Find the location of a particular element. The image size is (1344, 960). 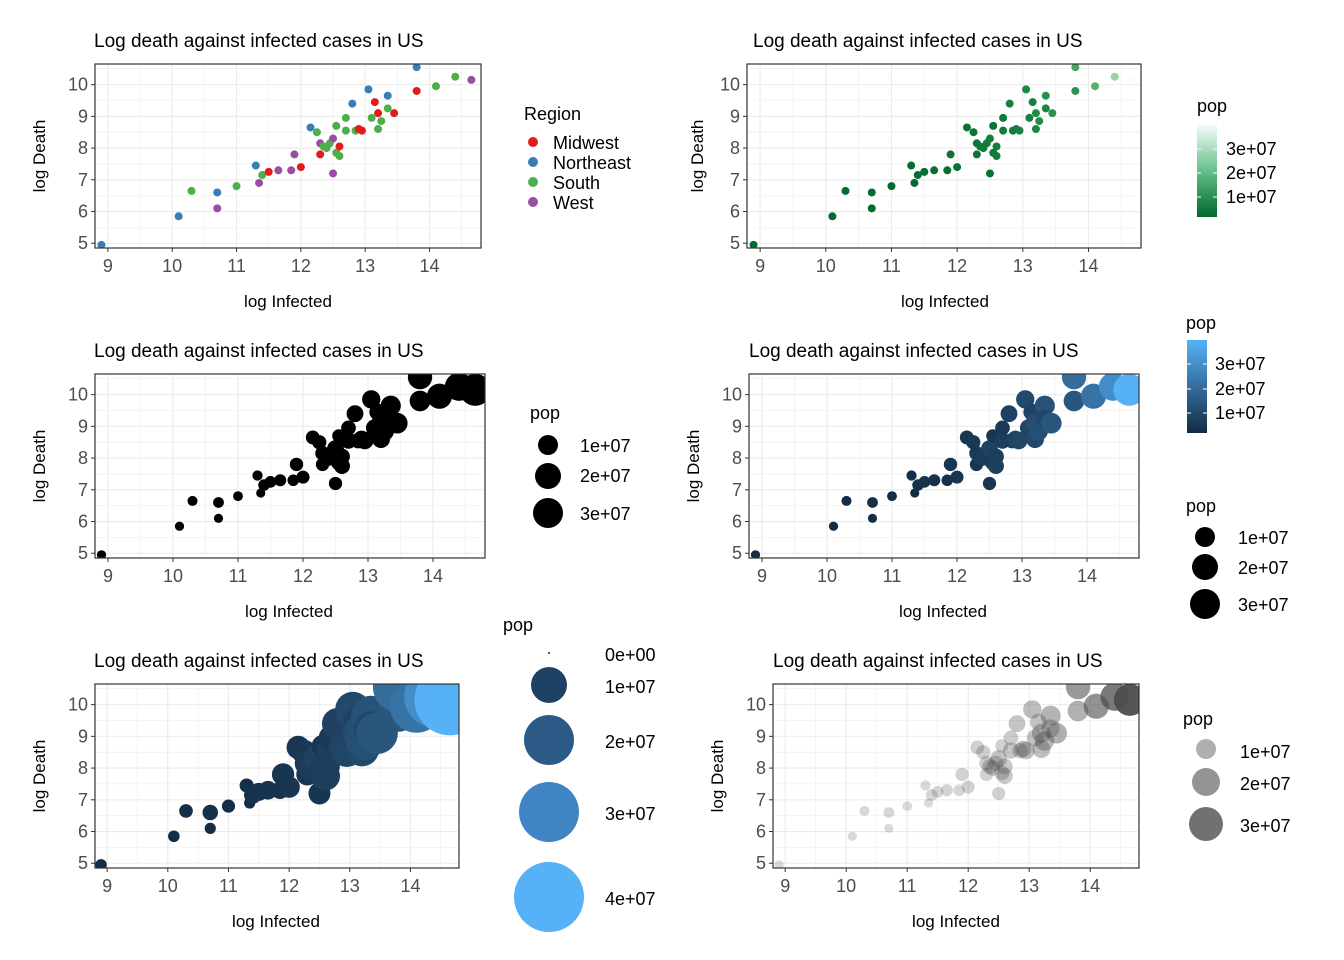

y-tick-label: 9 is located at coordinates (83, 116).